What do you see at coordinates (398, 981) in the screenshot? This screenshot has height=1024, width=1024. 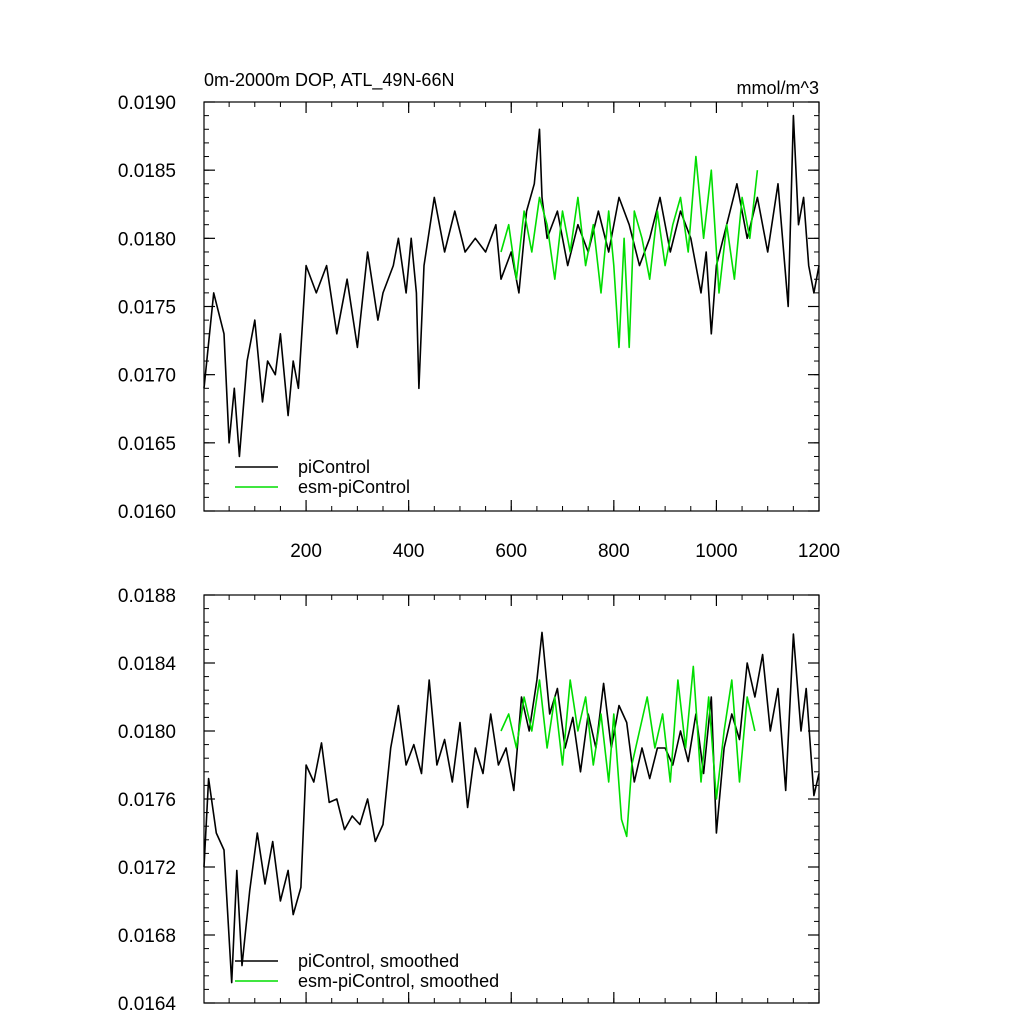 I see `legend-label: esm-piControl, smoothed` at bounding box center [398, 981].